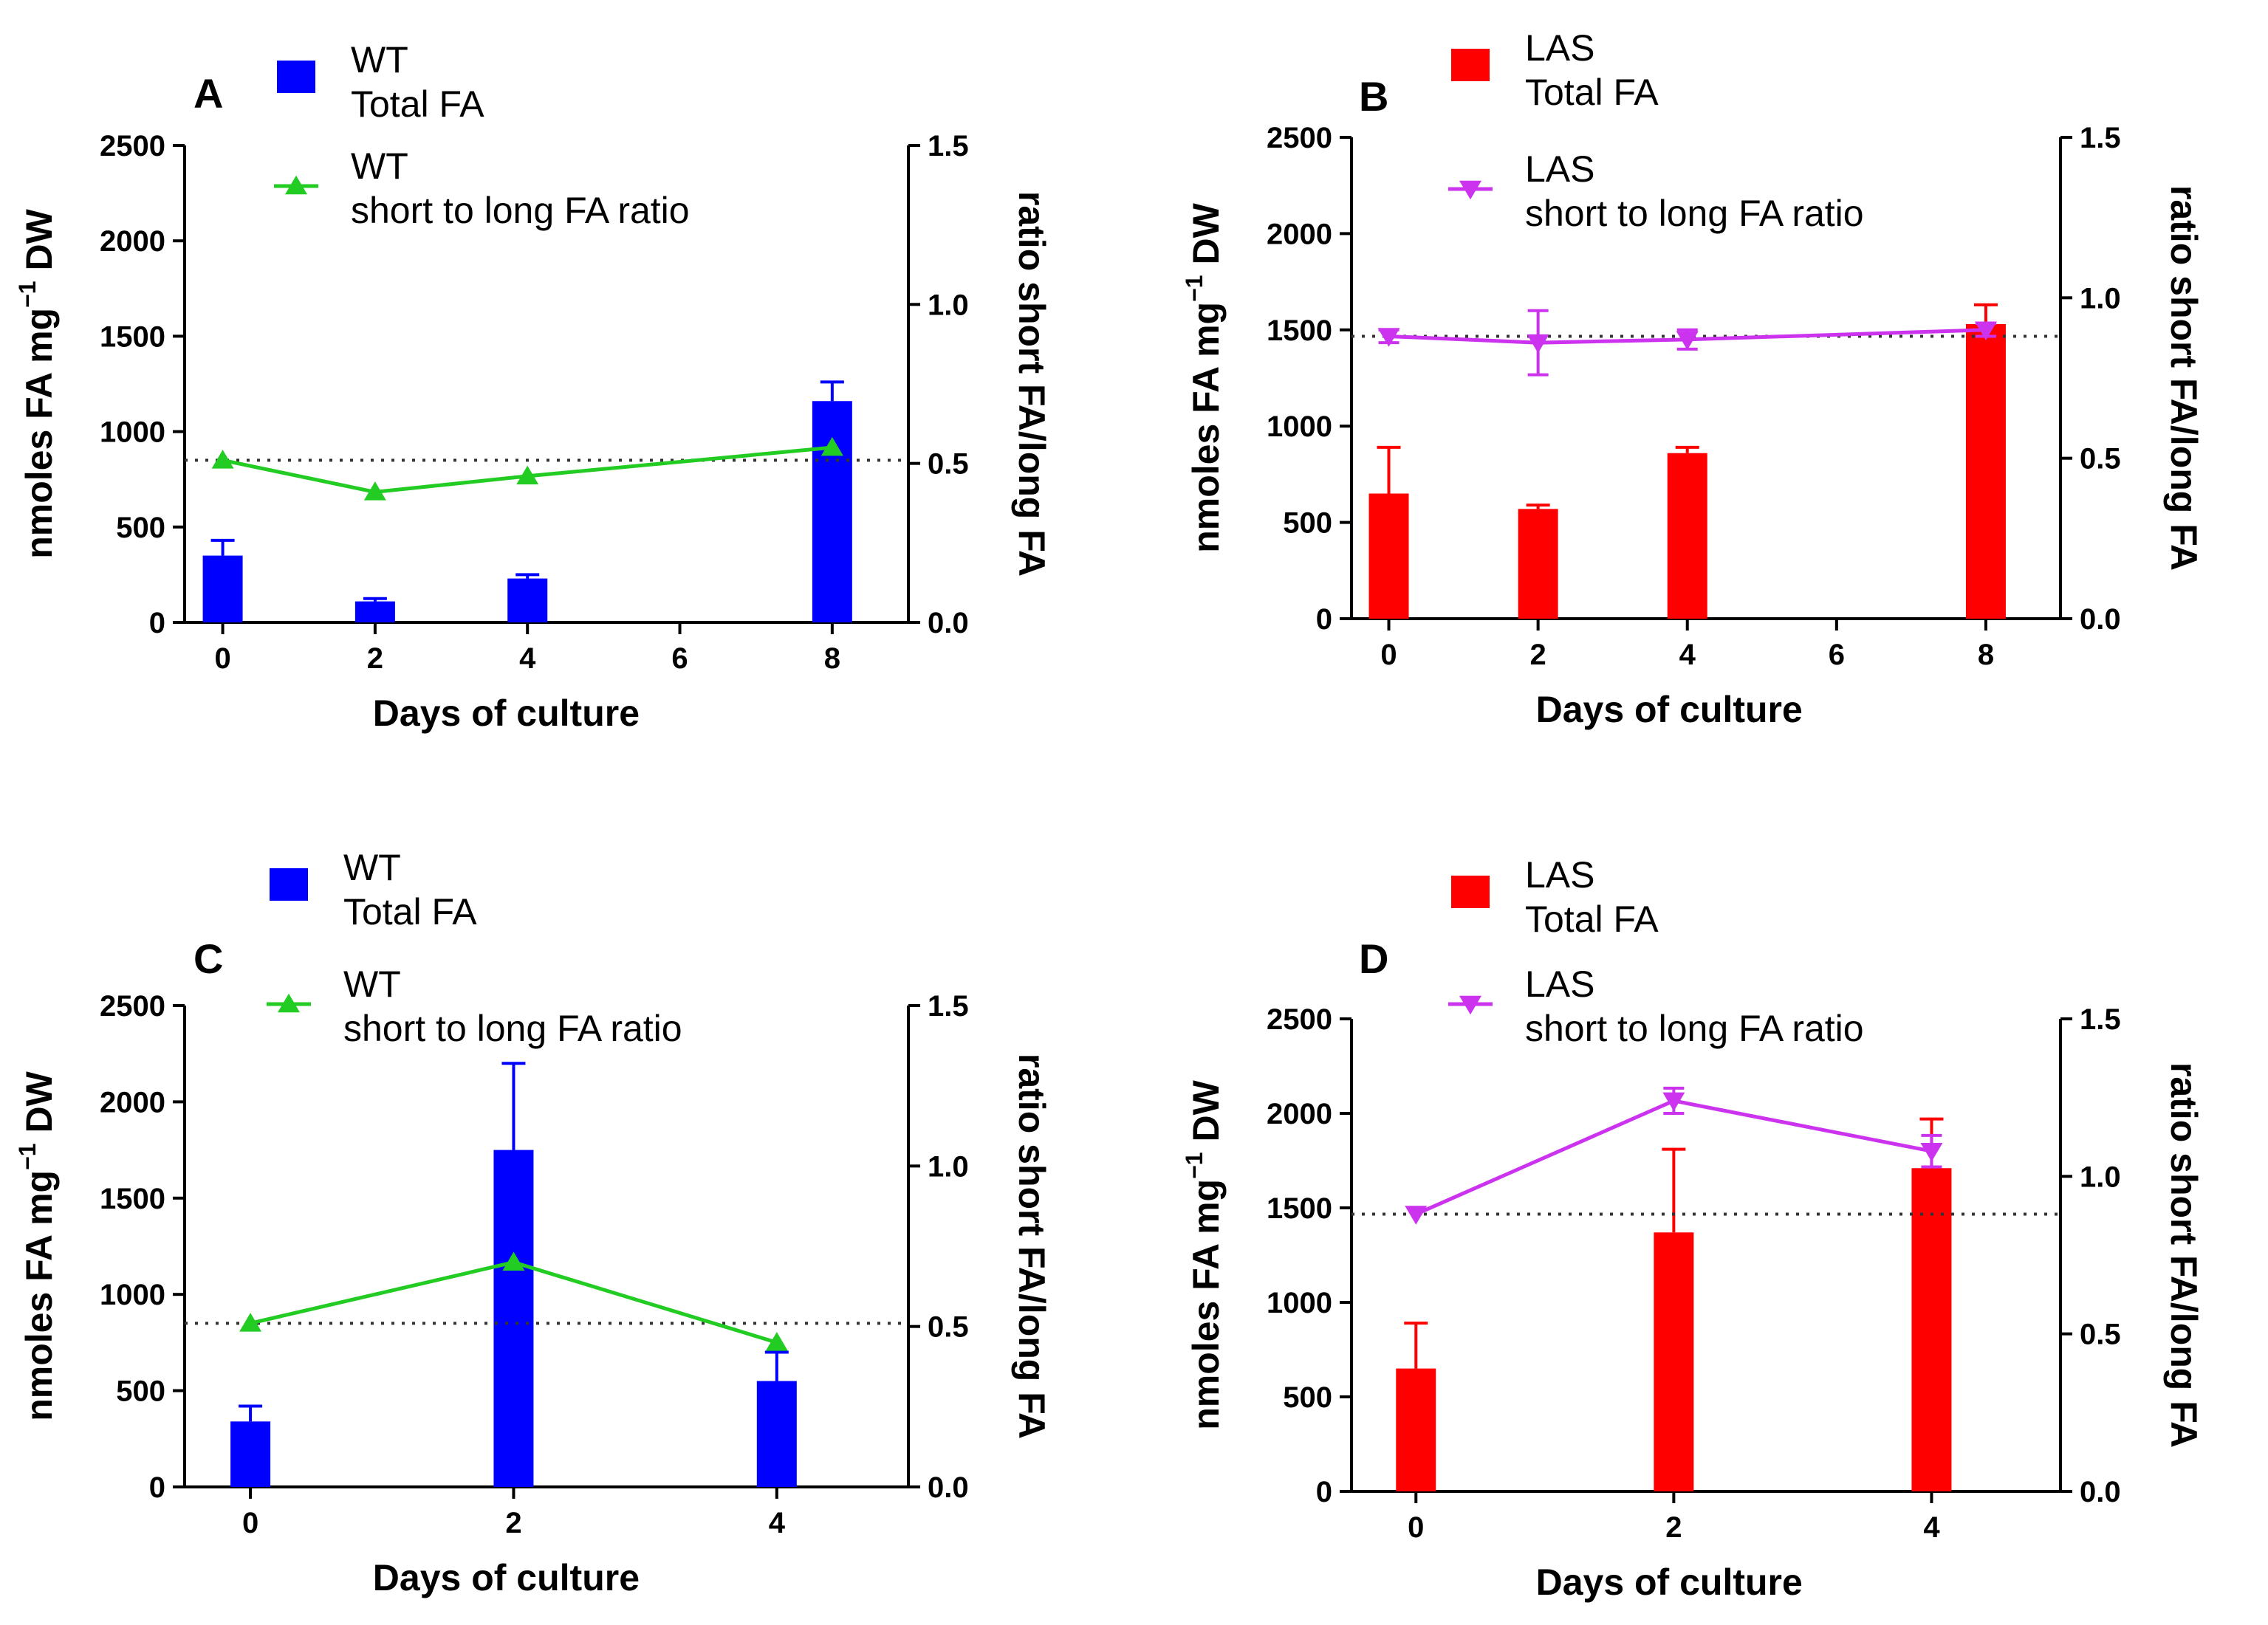 This screenshot has width=2268, height=1625. What do you see at coordinates (528, 469) in the screenshot?
I see `ratio-series-line` at bounding box center [528, 469].